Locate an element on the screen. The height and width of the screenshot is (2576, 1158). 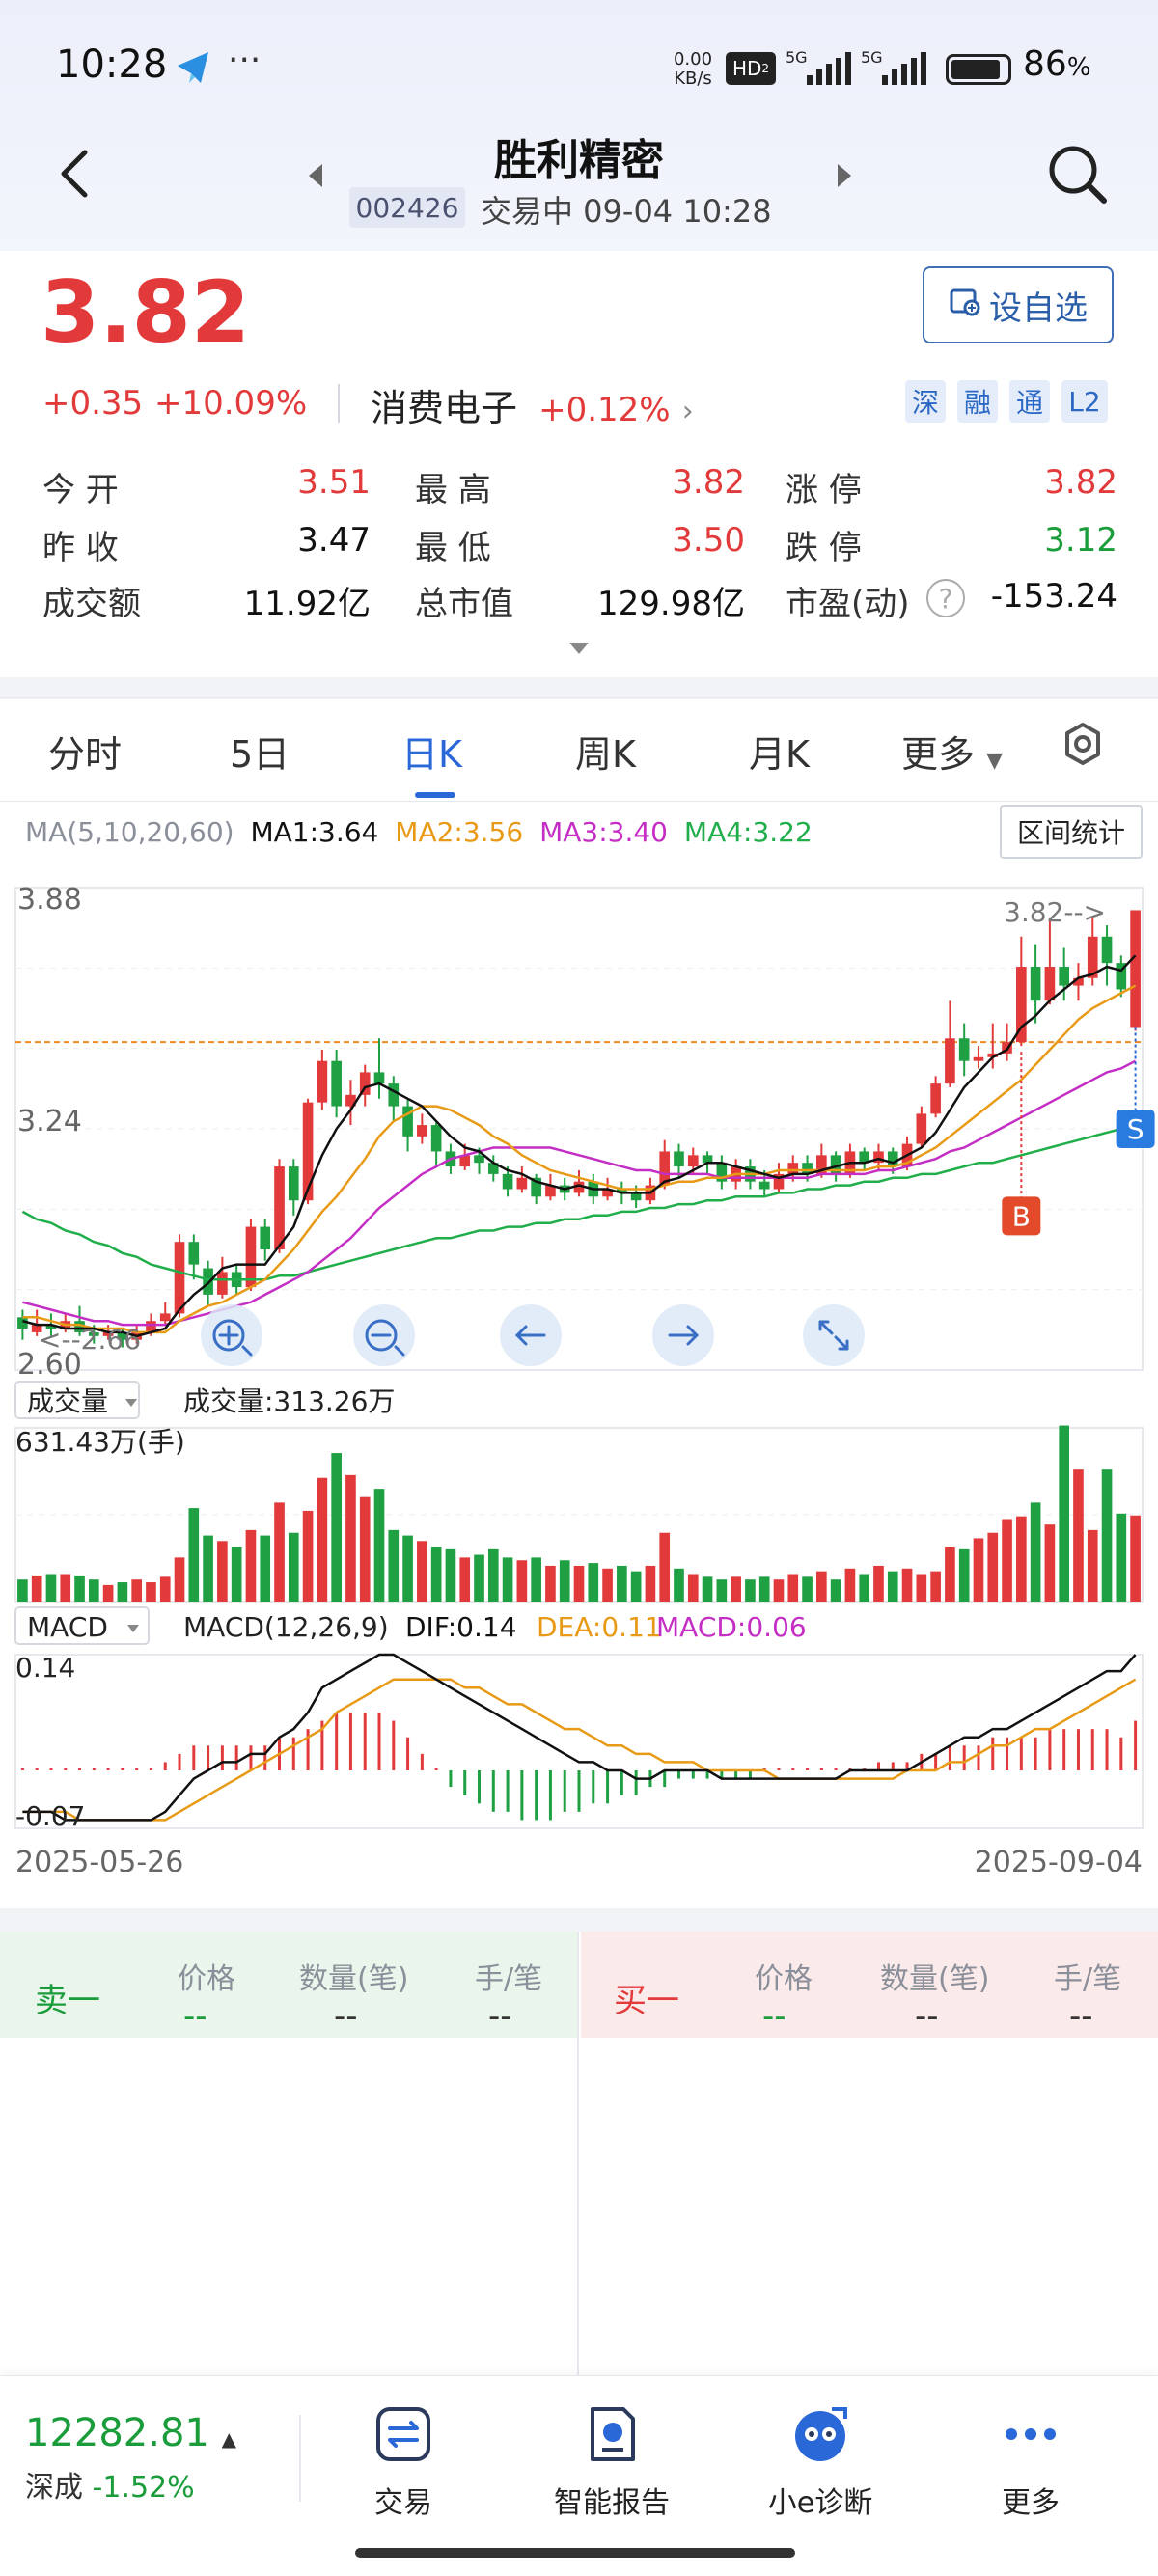
tag-shen: 深 is located at coordinates (925, 402).